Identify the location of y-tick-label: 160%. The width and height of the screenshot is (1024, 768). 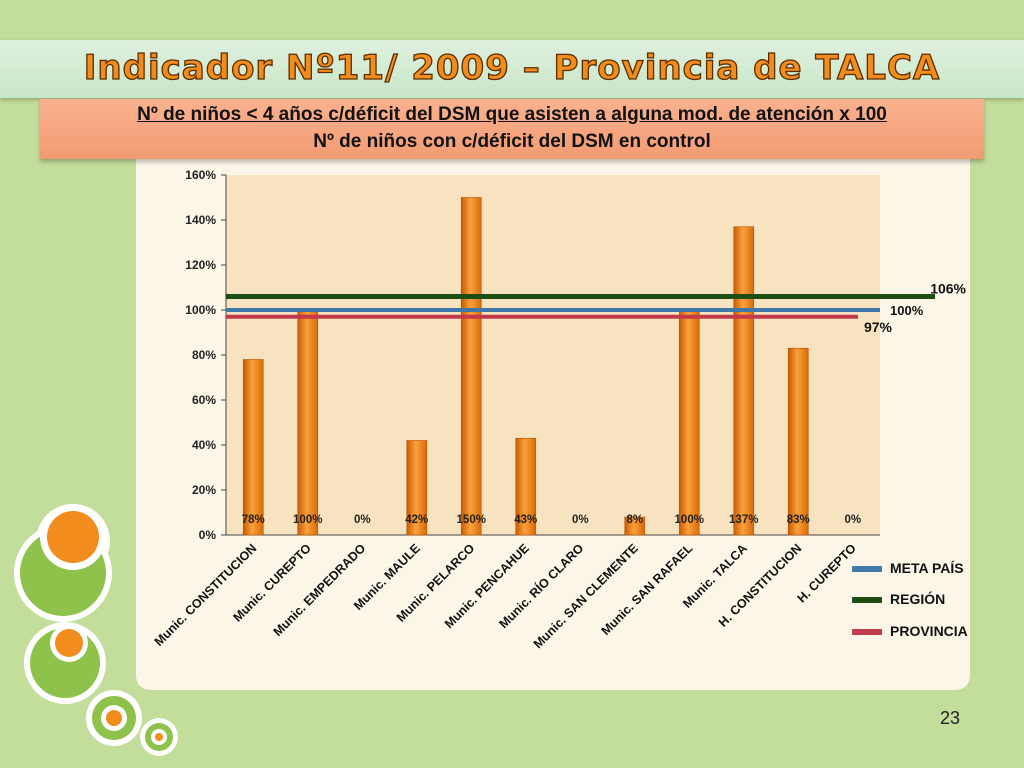
(200, 175).